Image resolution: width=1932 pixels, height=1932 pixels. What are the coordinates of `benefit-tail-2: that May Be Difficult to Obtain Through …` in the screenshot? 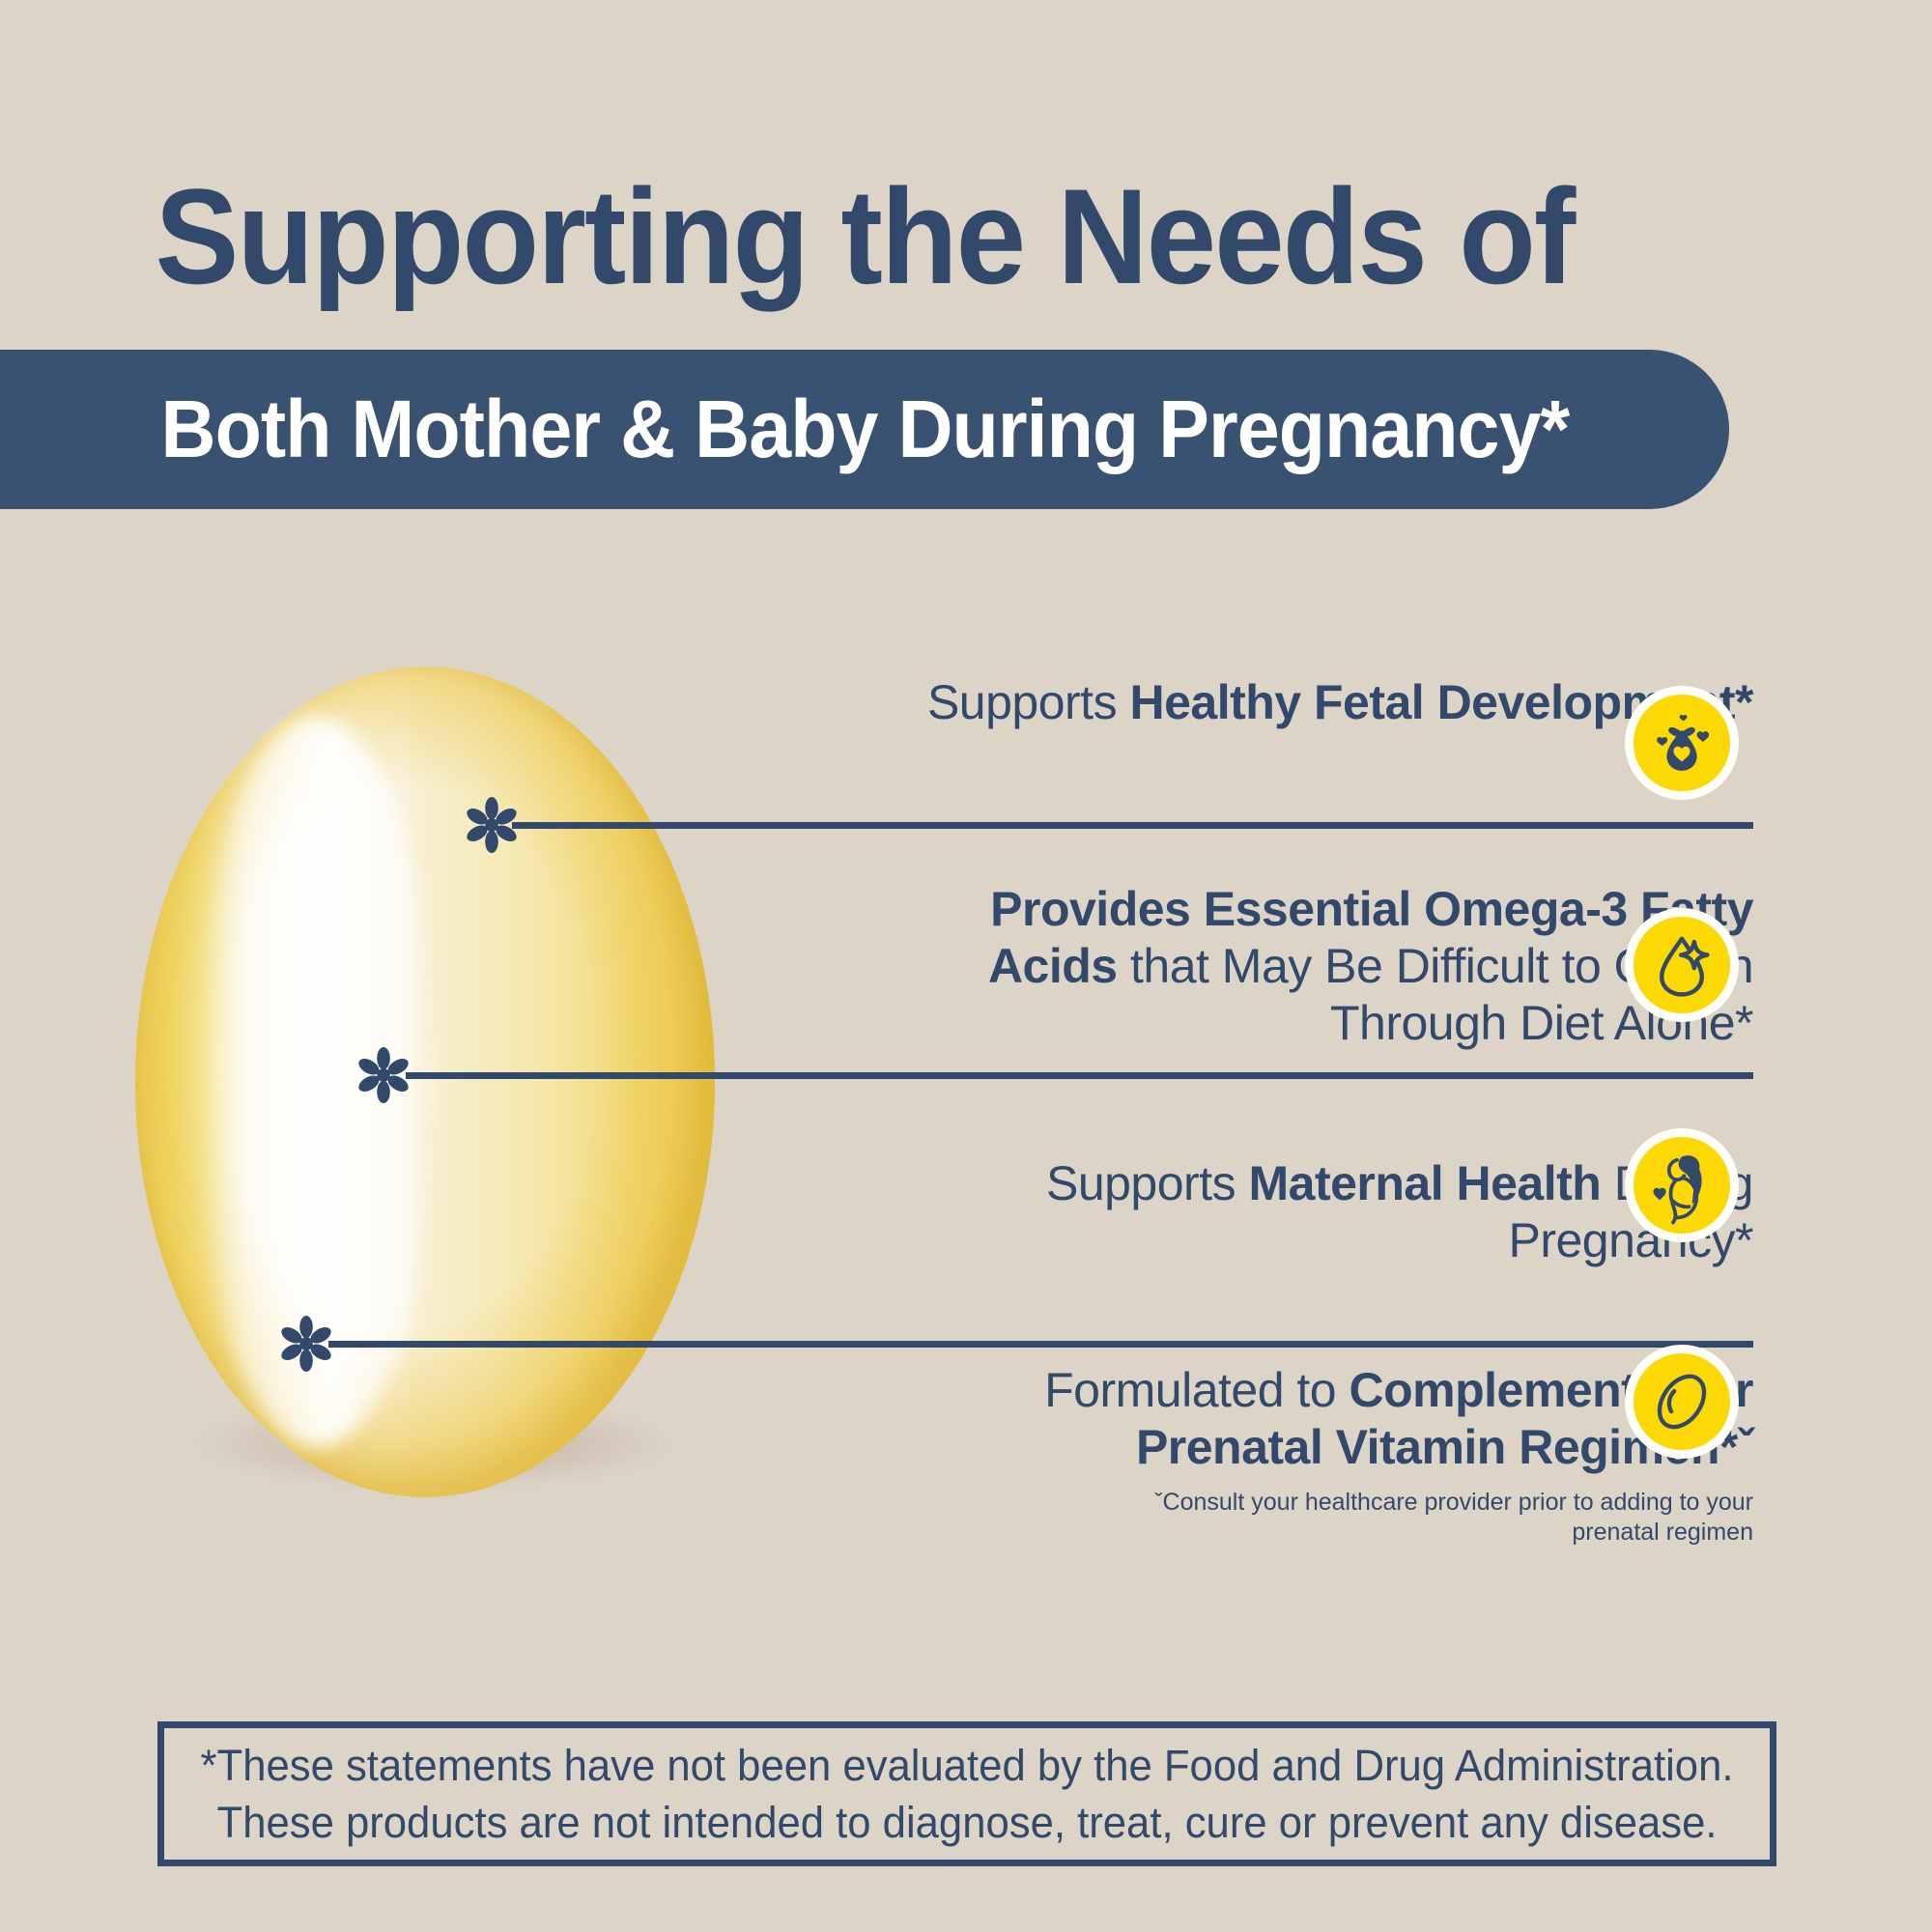 It's located at (1435, 995).